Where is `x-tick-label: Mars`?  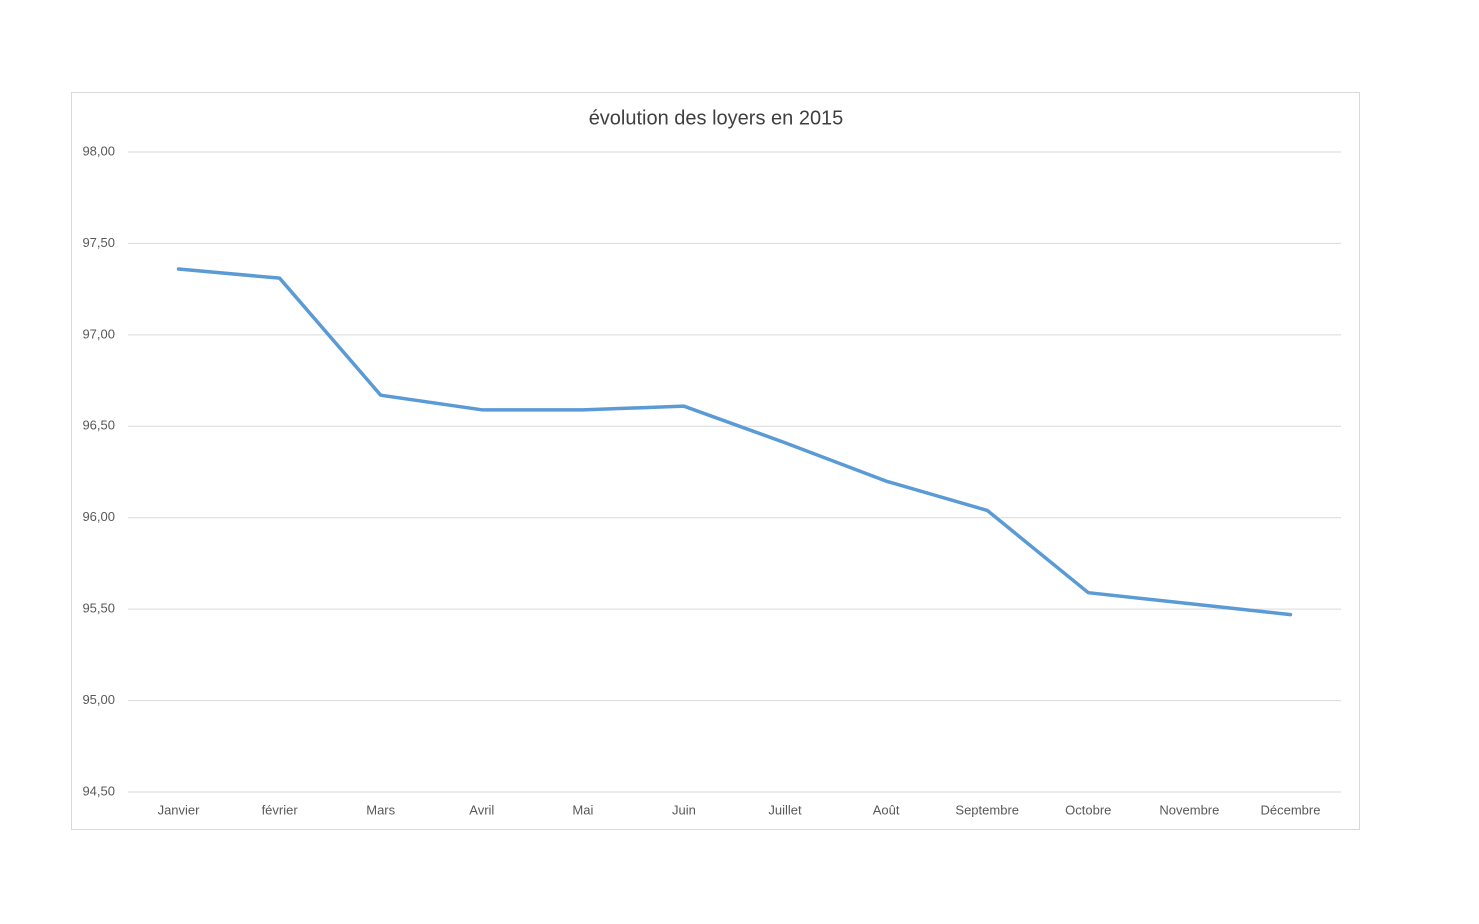 x-tick-label: Mars is located at coordinates (380, 809).